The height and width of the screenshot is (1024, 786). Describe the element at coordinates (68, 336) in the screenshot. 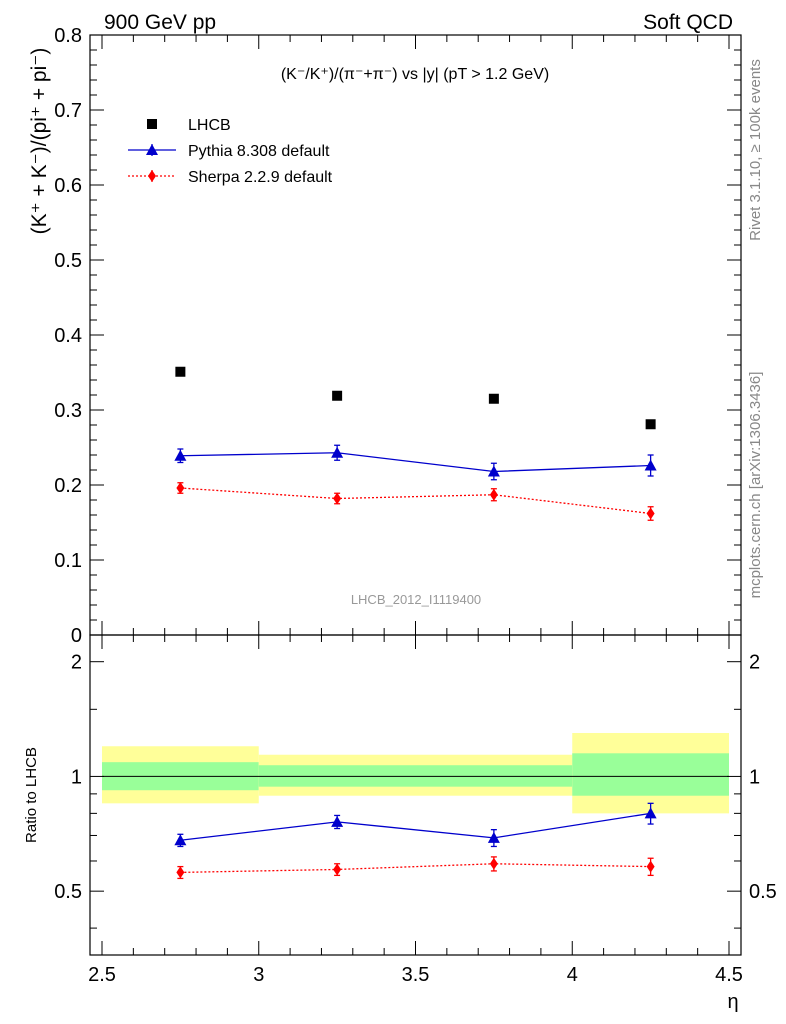

I see `y-tick-label: 0.4` at that location.